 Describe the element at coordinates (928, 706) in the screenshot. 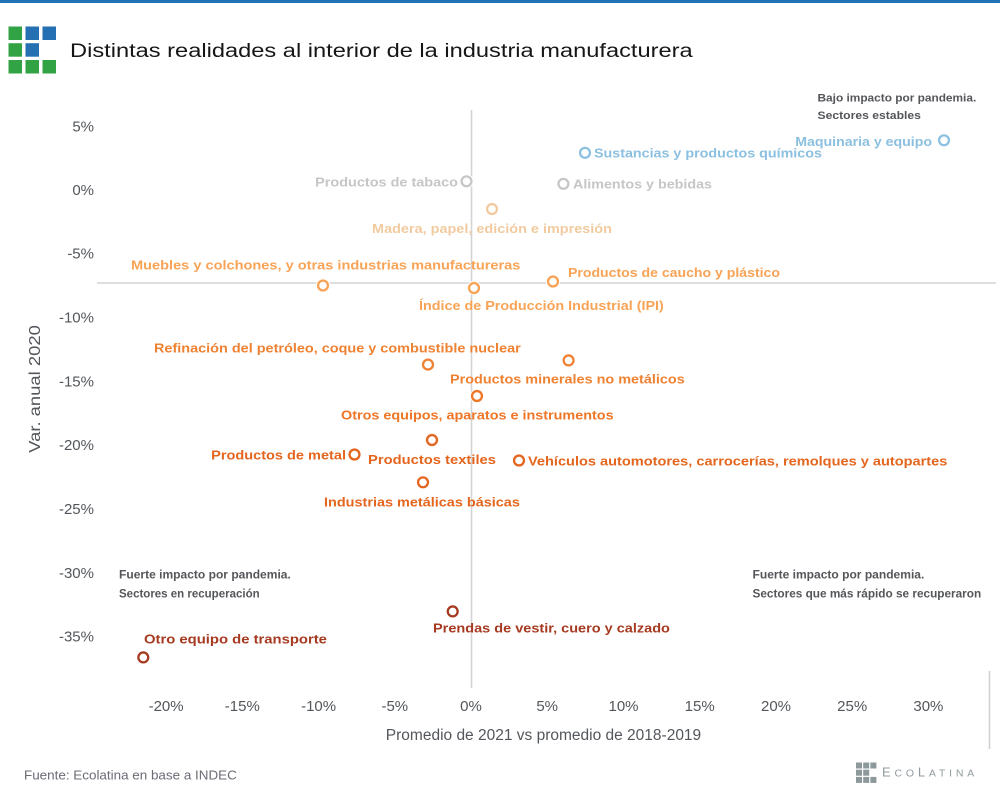

I see `svg-text: 30%` at that location.